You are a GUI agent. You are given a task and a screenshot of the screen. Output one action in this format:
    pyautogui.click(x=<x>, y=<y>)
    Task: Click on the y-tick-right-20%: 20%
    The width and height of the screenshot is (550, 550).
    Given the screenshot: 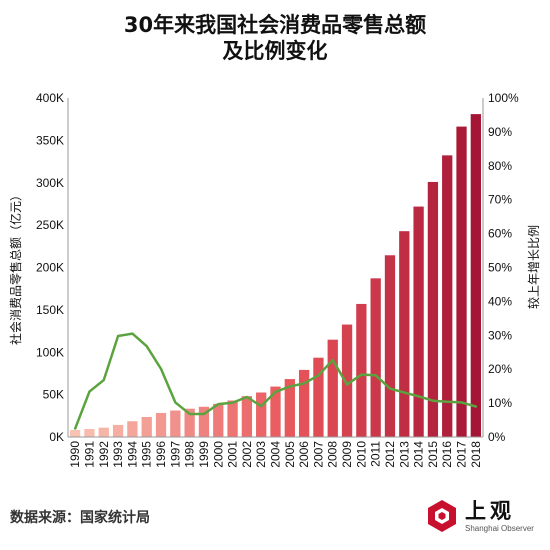 What is the action you would take?
    pyautogui.click(x=500, y=369)
    